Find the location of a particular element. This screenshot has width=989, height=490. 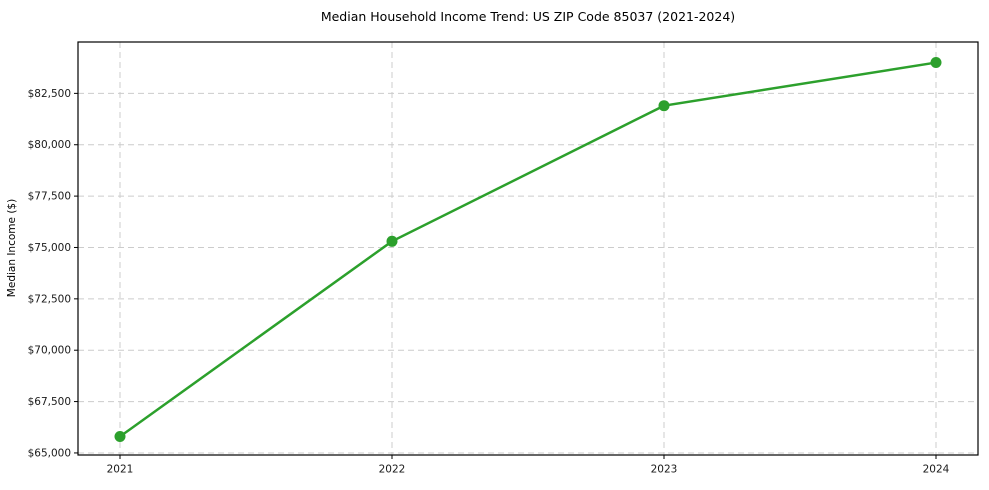

y-tick-label: $82,500 is located at coordinates (49, 94).